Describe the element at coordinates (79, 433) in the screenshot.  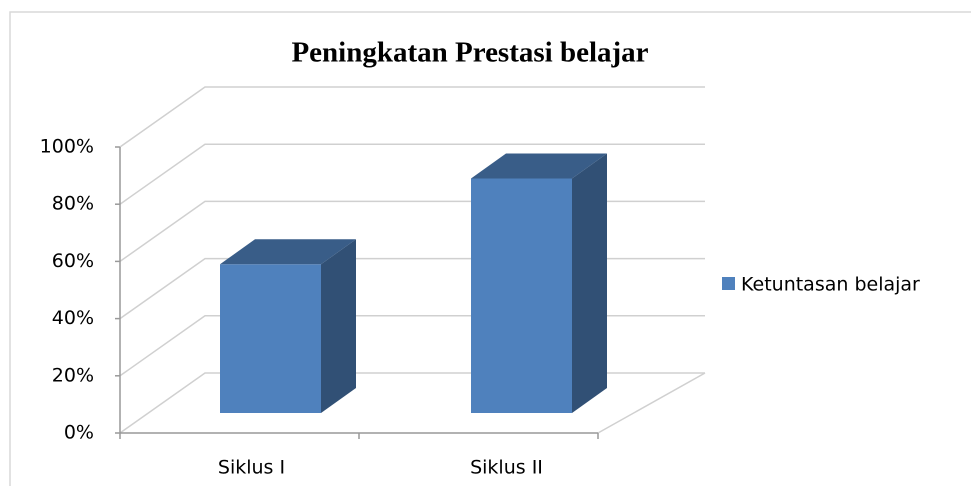
I see `y-tick-label: 0%` at that location.